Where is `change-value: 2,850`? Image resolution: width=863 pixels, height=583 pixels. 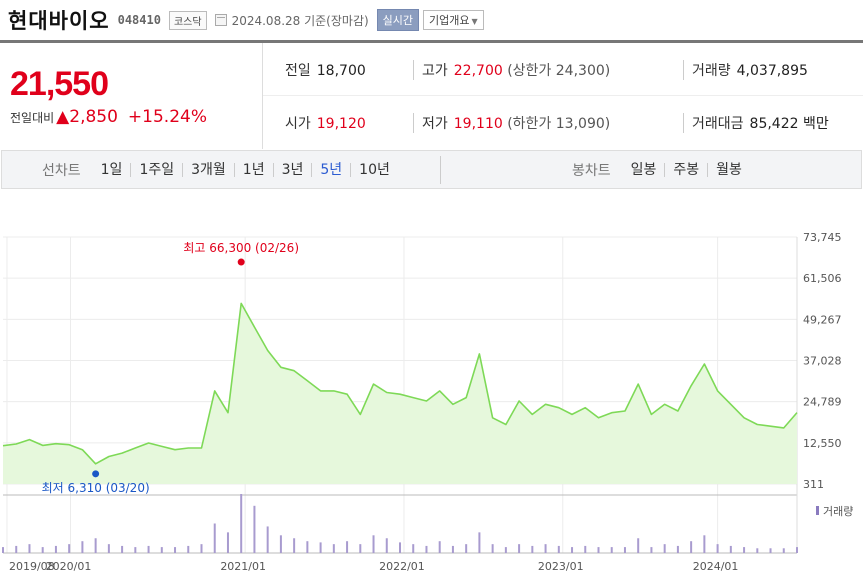
change-value: 2,850 is located at coordinates (93, 117).